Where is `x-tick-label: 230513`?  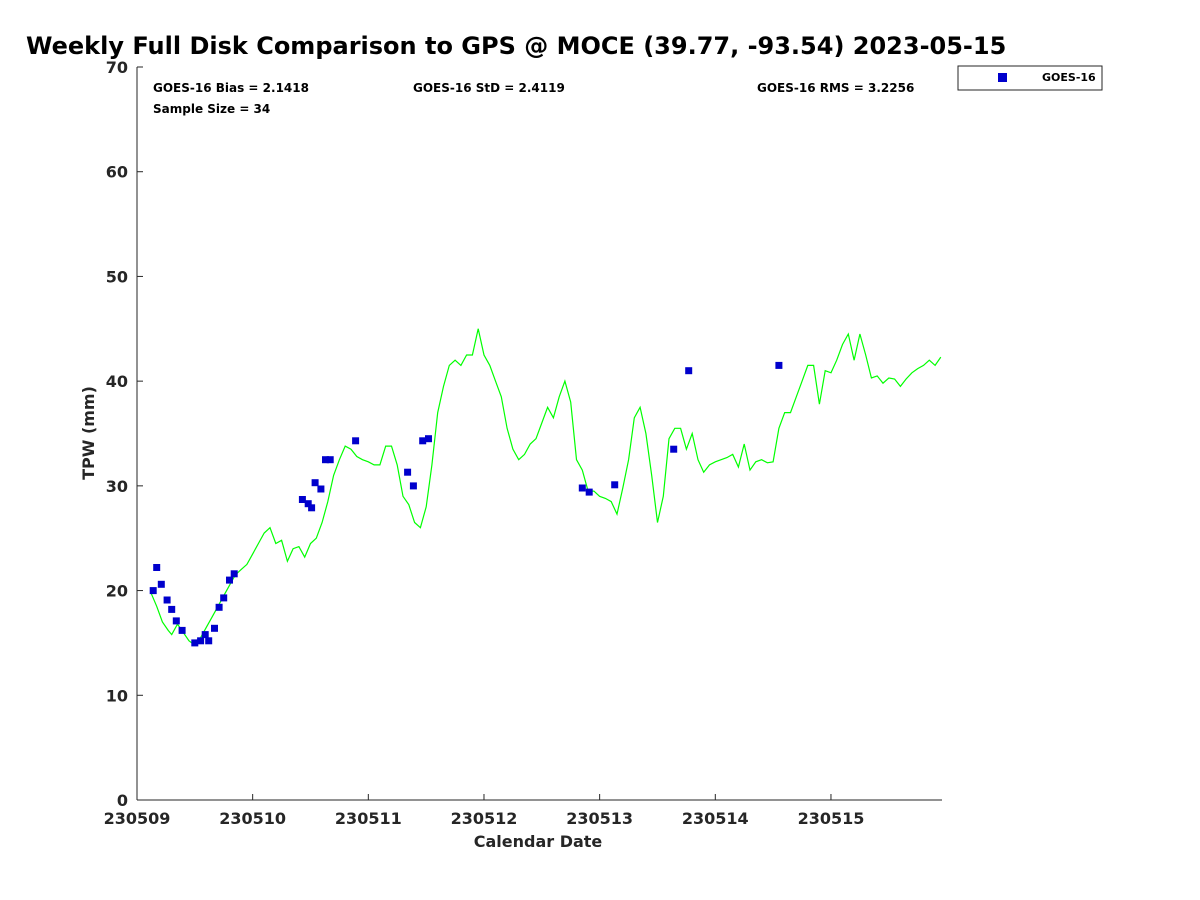 x-tick-label: 230513 is located at coordinates (599, 818).